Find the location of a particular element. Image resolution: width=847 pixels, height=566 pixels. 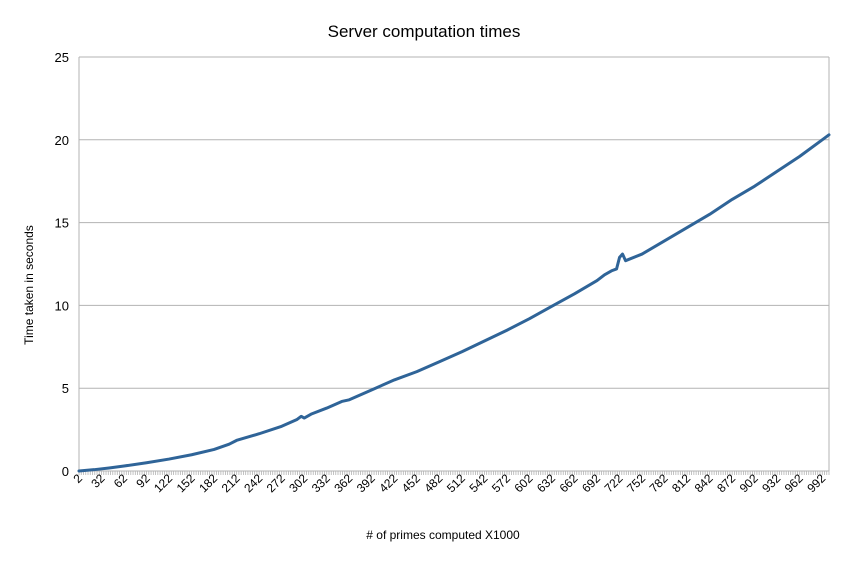

x-tick-label: 572 is located at coordinates (501, 483).